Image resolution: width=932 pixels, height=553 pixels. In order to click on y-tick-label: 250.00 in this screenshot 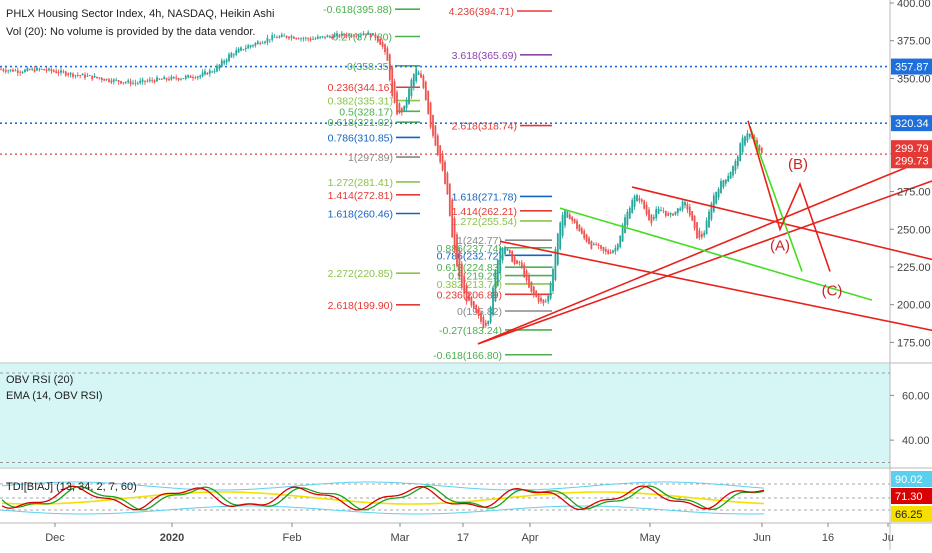, I will do `click(914, 230)`.